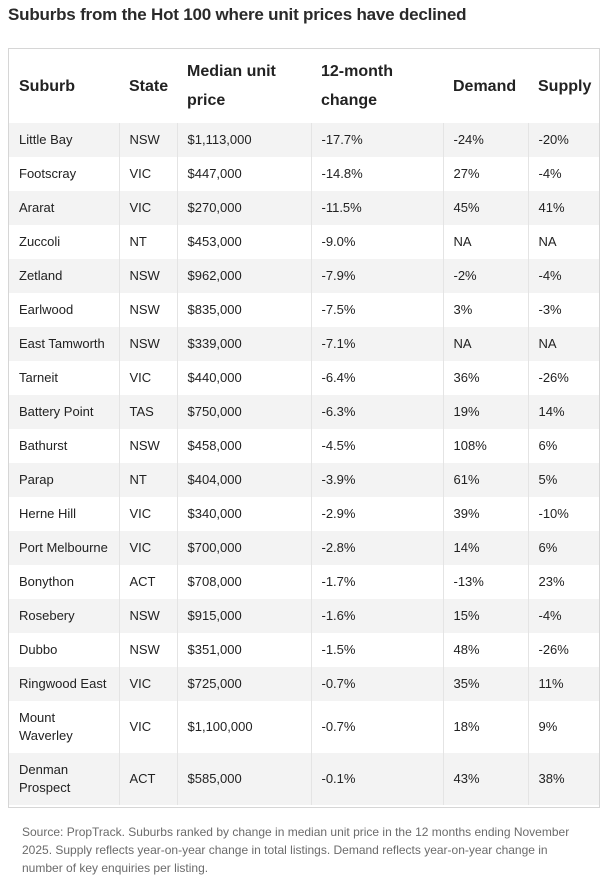  Describe the element at coordinates (377, 548) in the screenshot. I see `cell-change: -2.8%` at that location.